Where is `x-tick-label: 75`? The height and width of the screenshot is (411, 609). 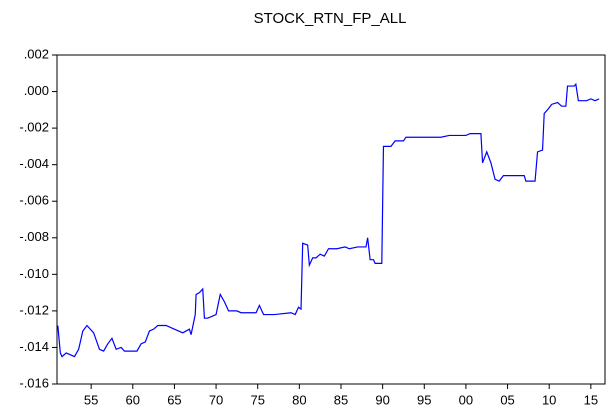 x-tick-label: 75 is located at coordinates (257, 399).